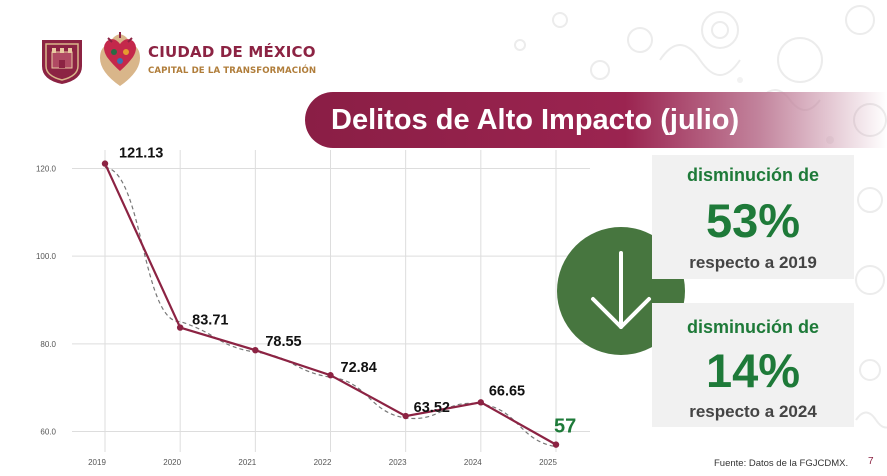  Describe the element at coordinates (473, 462) in the screenshot. I see `x-tick-label: 2024` at that location.